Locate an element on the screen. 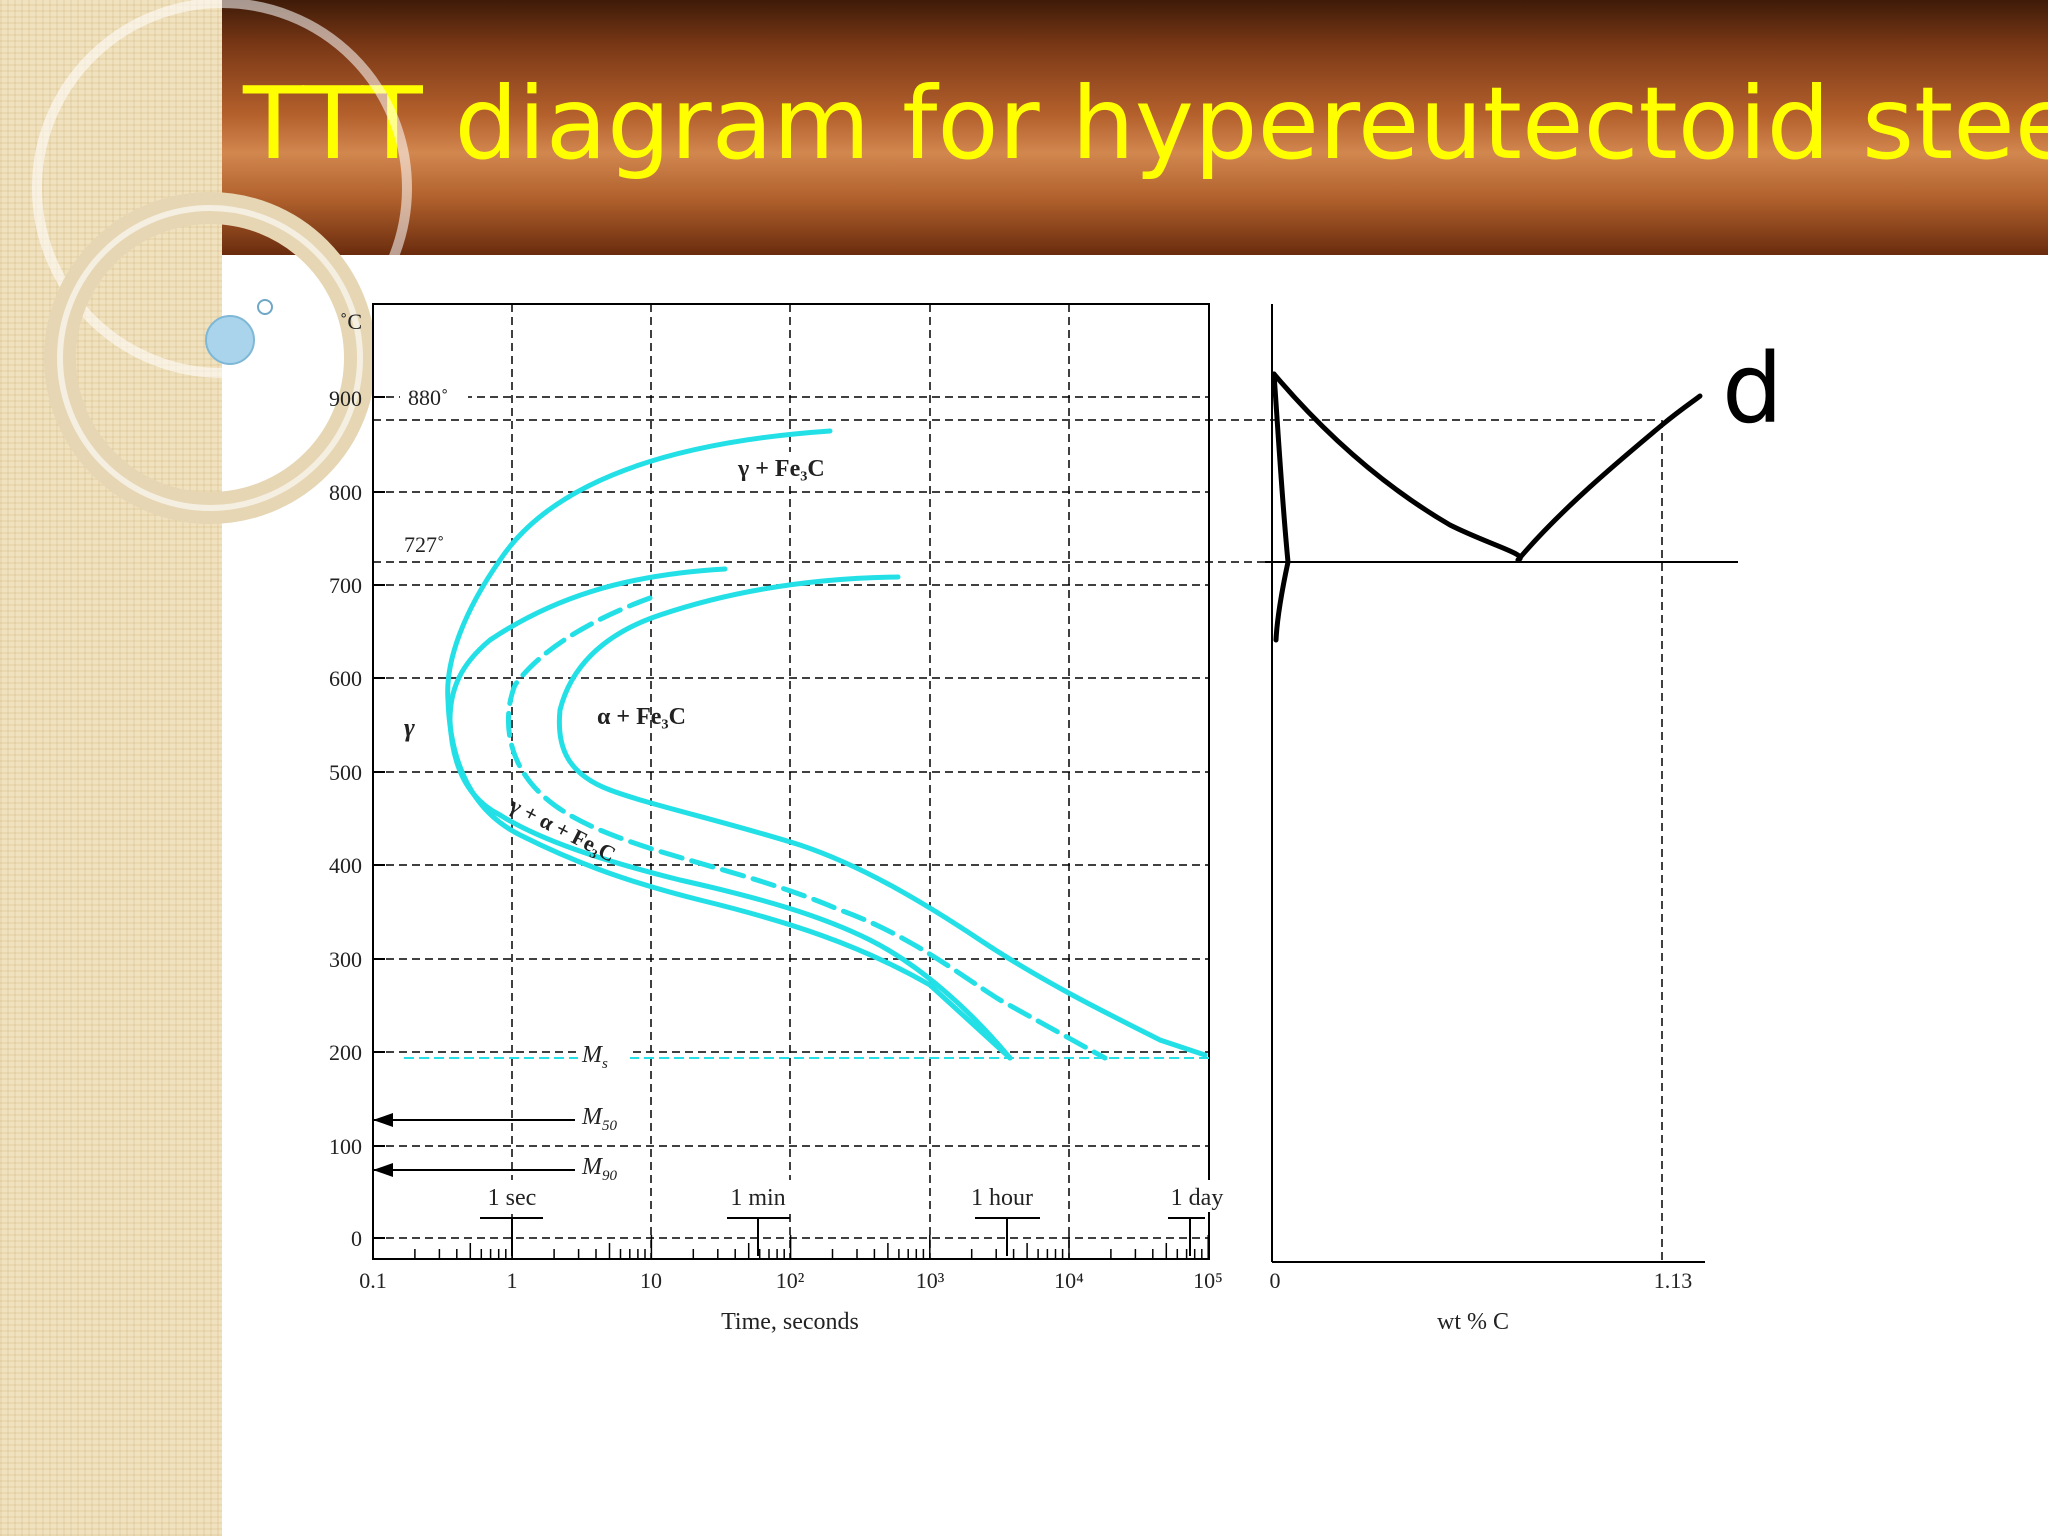  label-alpha-fe3c: α + Fe₃C is located at coordinates (641, 717).